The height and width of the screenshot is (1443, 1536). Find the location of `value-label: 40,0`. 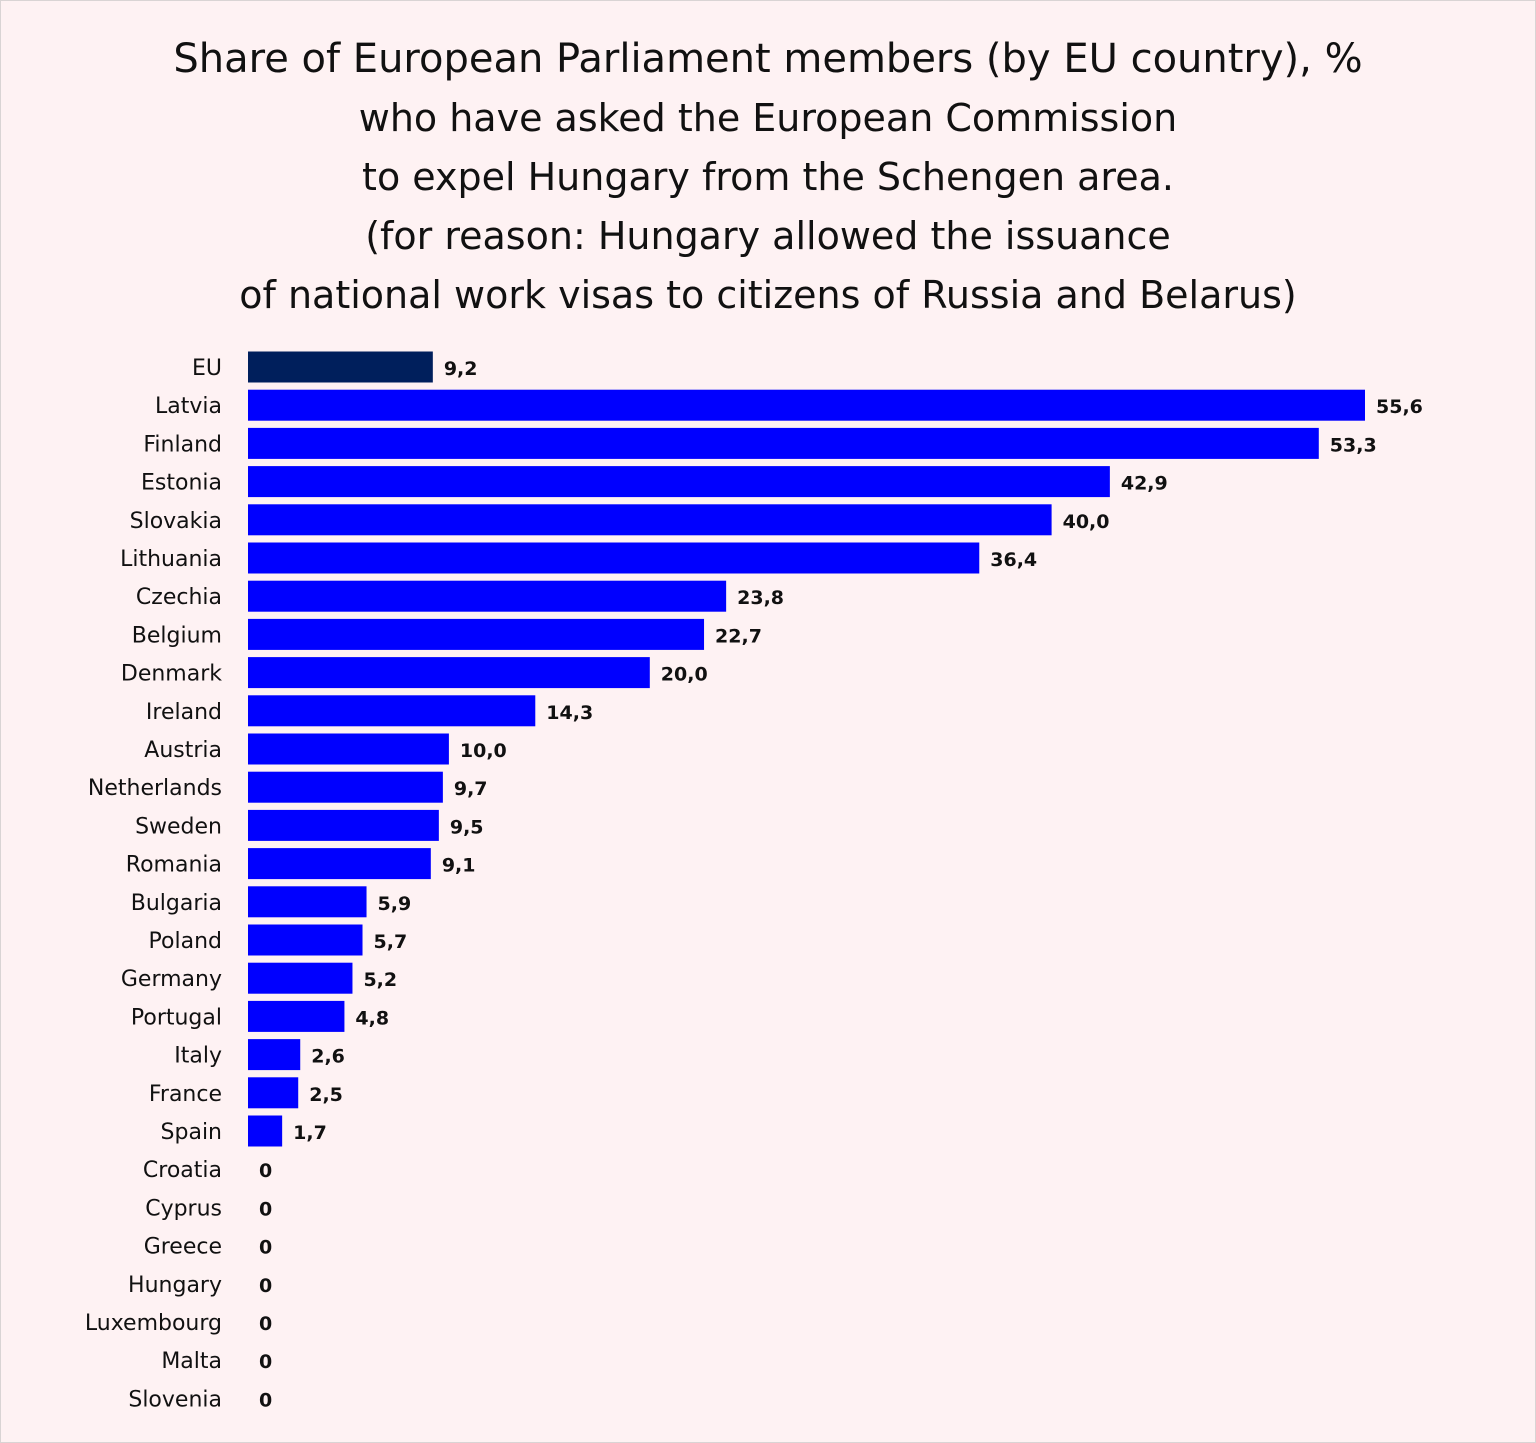

value-label: 40,0 is located at coordinates (1086, 522).